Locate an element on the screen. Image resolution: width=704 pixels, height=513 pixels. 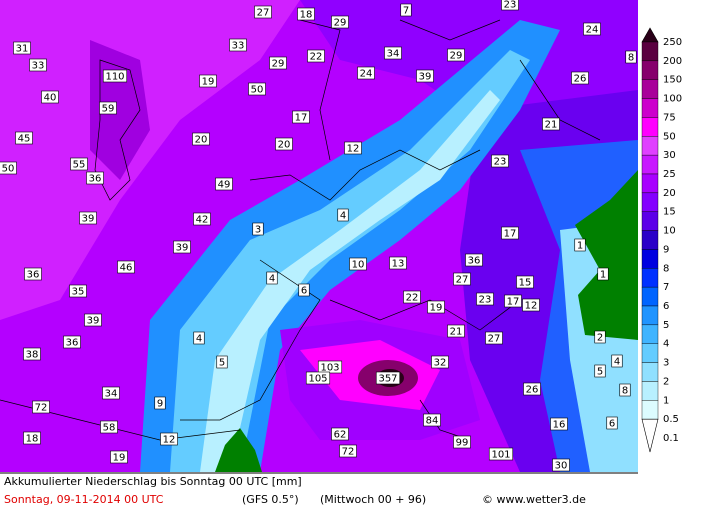
precip-label: 99 is located at coordinates (462, 443).